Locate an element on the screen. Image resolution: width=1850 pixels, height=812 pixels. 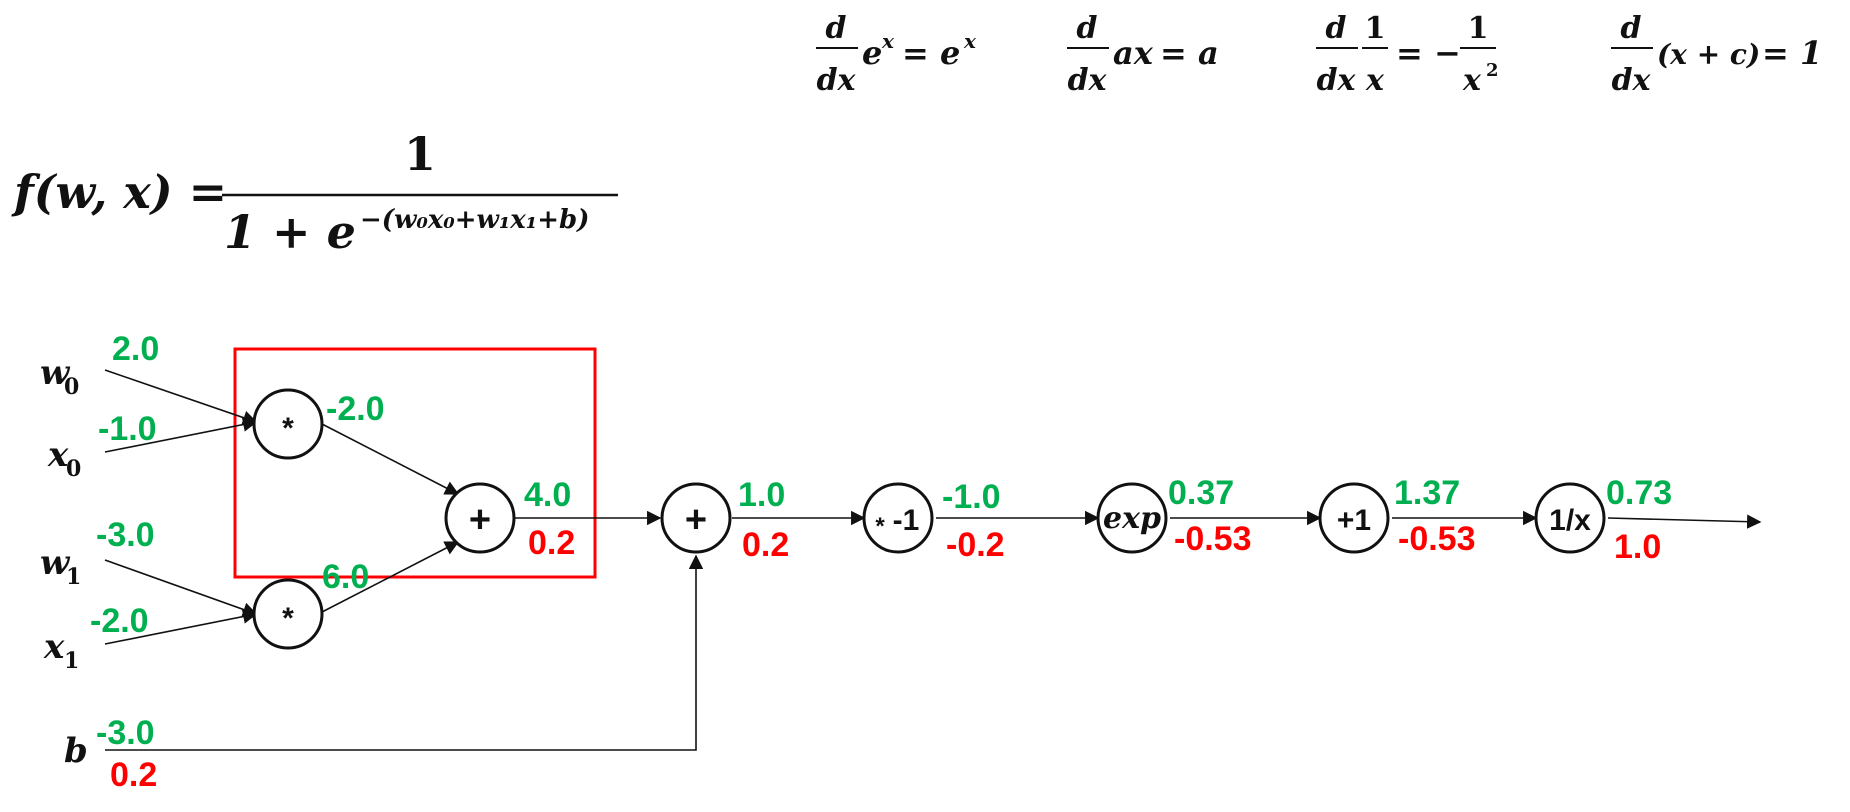
backward-gradient: -0.2 is located at coordinates (975, 545).